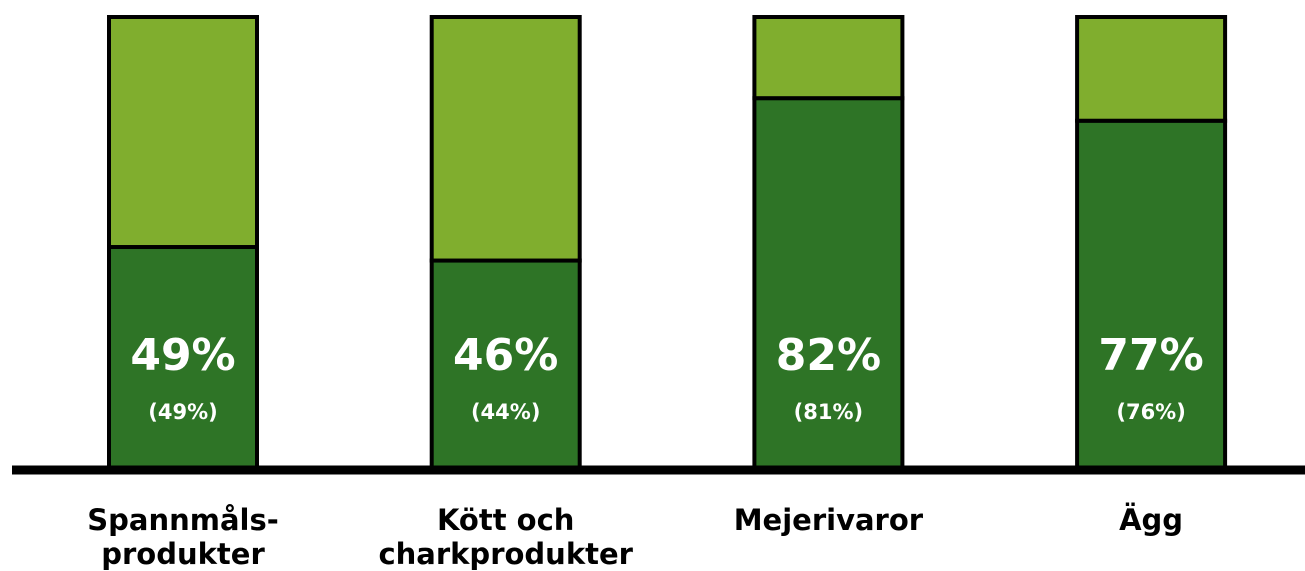 Image resolution: width=1305 pixels, height=571 pixels. I want to click on x-tick-label: Kött och, so click(505, 520).